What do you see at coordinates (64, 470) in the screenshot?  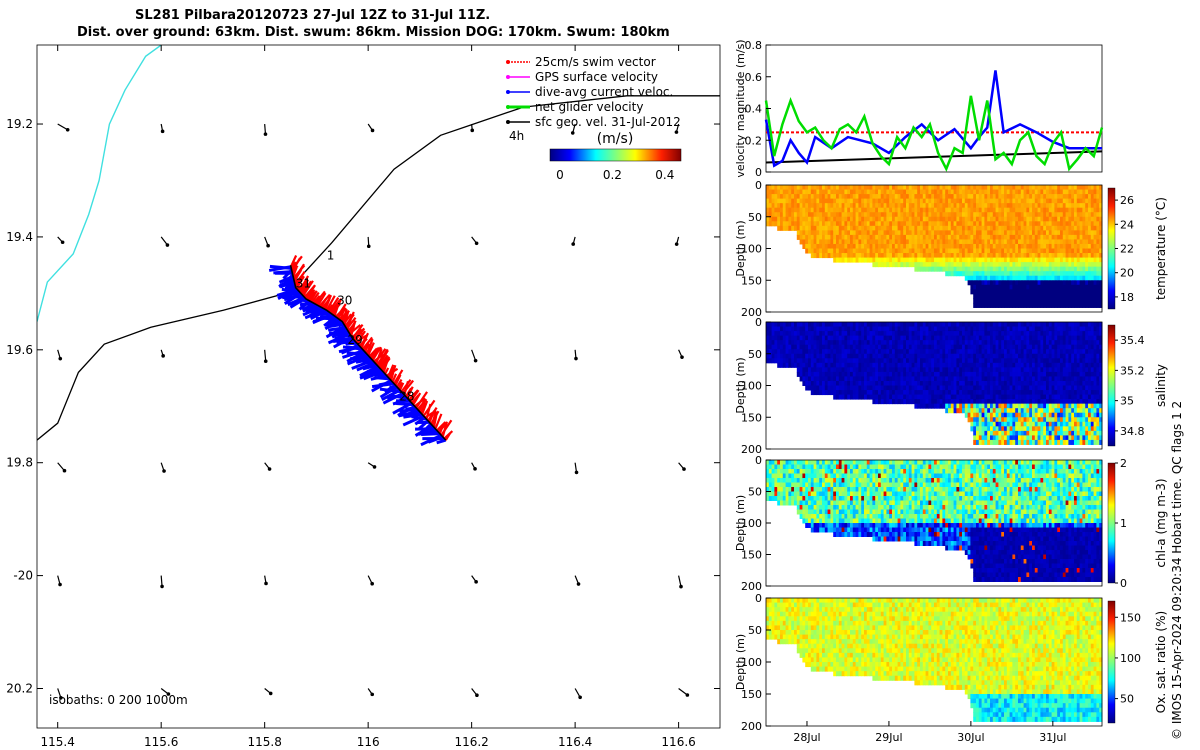 I see `sfc-vector-head` at bounding box center [64, 470].